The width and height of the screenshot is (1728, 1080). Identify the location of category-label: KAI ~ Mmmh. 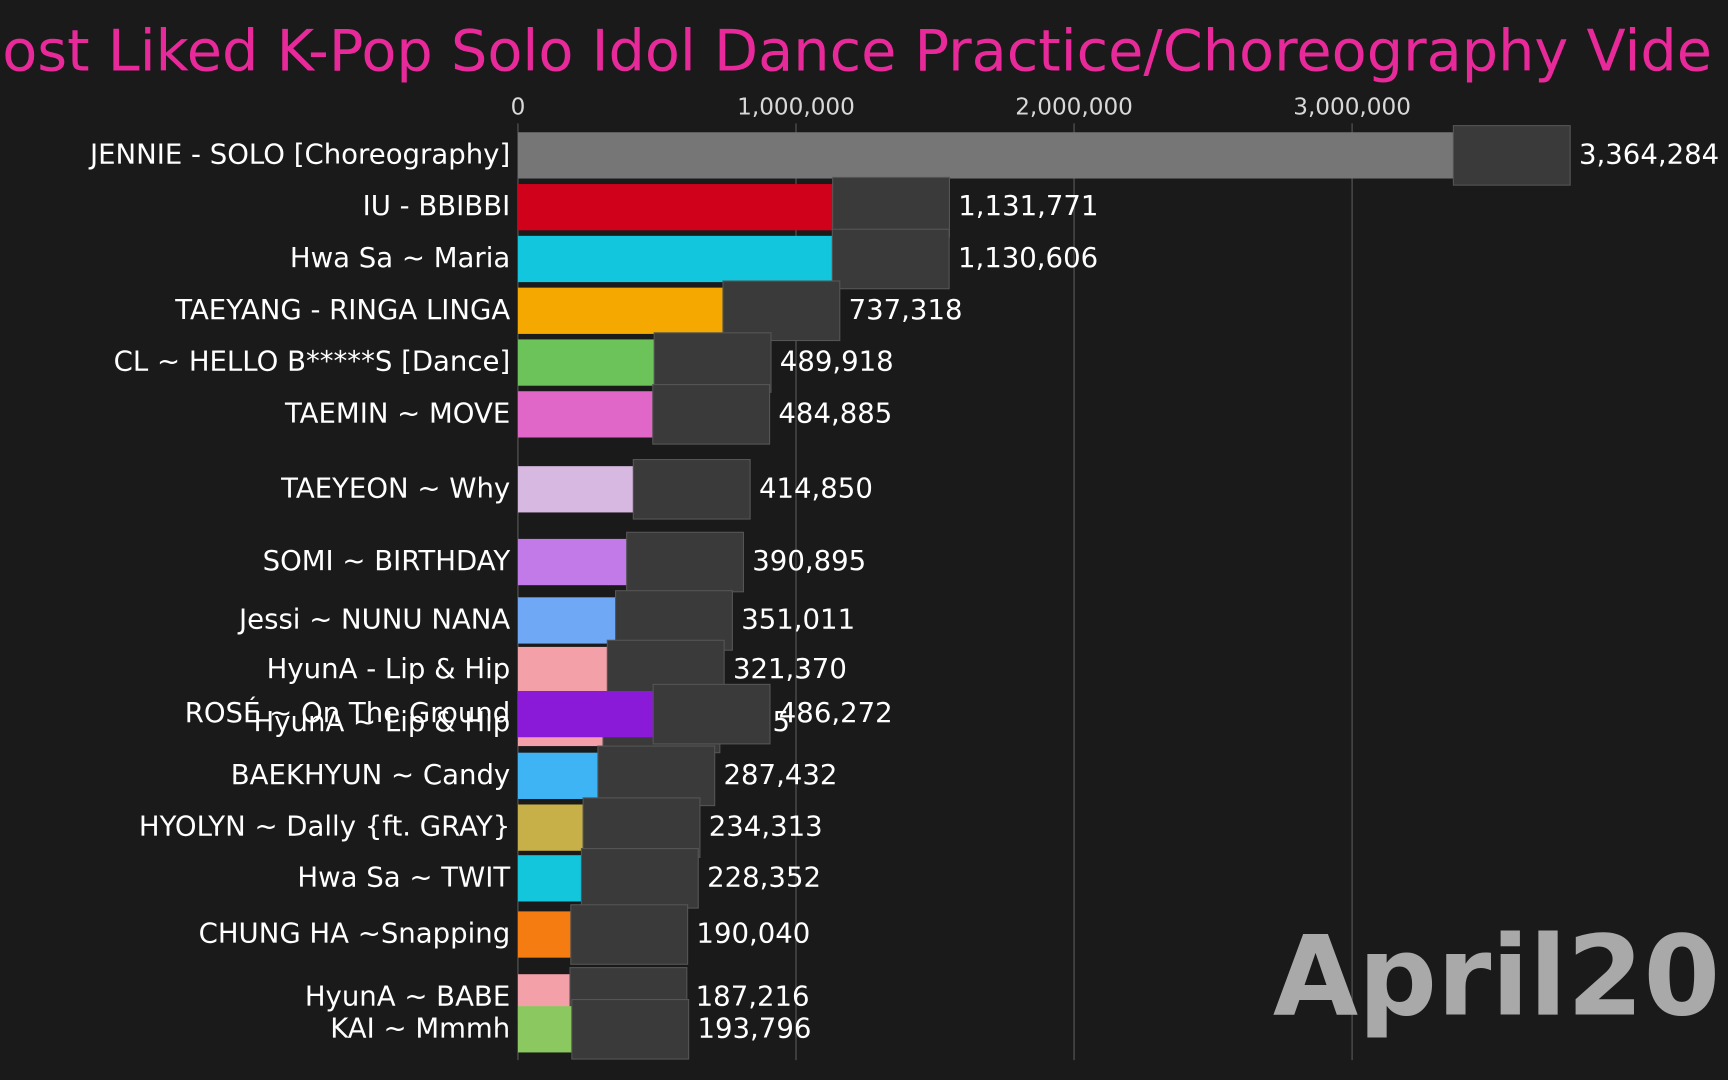
(420, 1028).